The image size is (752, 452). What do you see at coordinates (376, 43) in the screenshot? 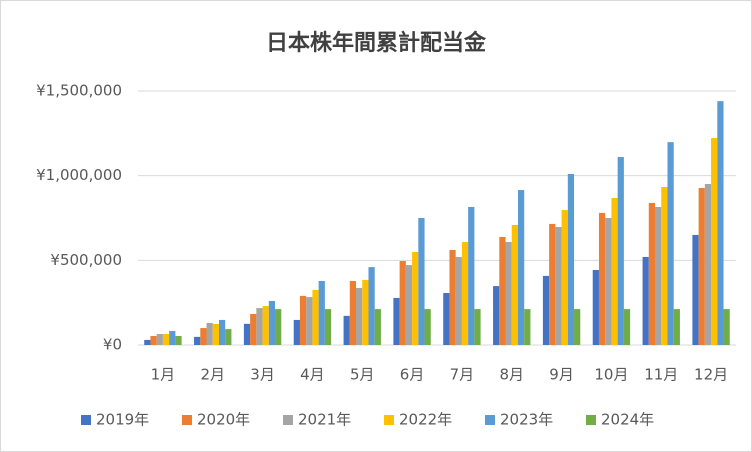
I see `chart-title: 日本株年間累計配当金` at bounding box center [376, 43].